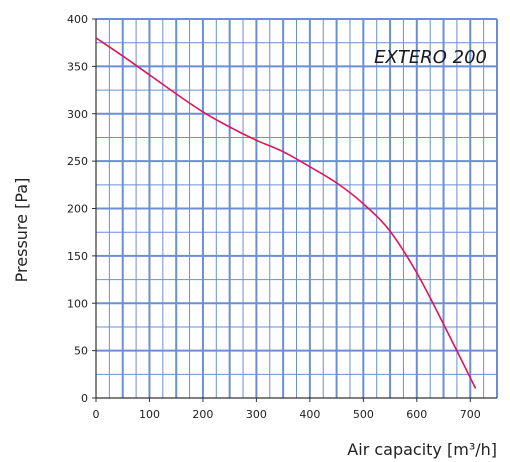  What do you see at coordinates (77, 114) in the screenshot?
I see `y-tick-label: 300` at bounding box center [77, 114].